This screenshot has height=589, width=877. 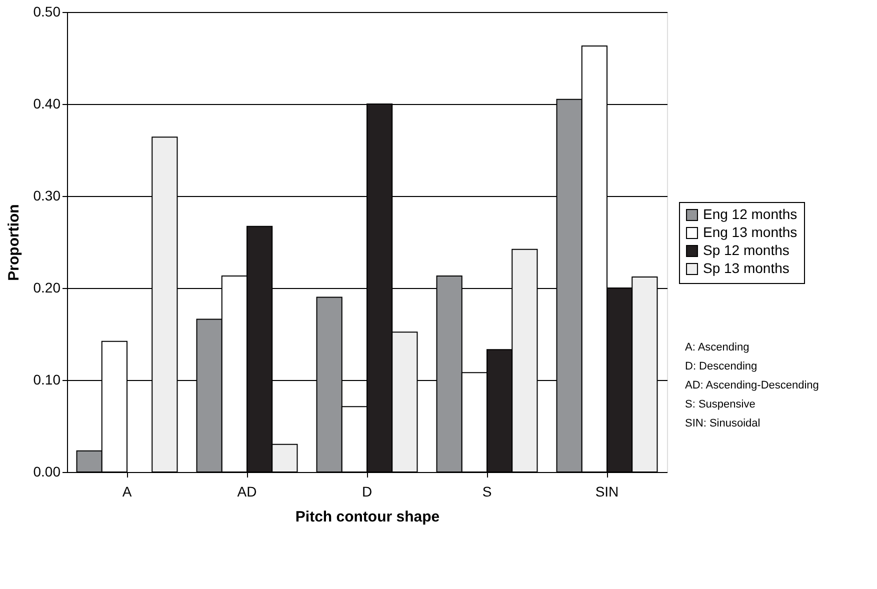 I want to click on x-axis-title: Pitch contour shape, so click(x=367, y=517).